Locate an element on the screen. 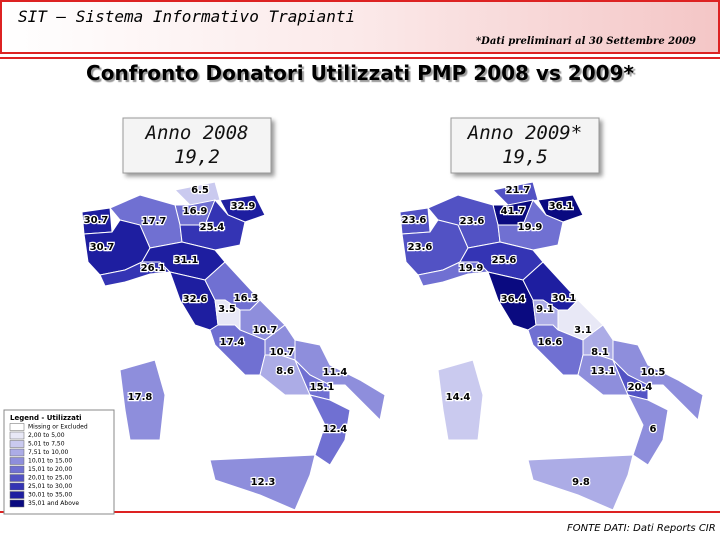 The image size is (720, 540). legend-label: 5,01 to 7,50 is located at coordinates (46, 444).